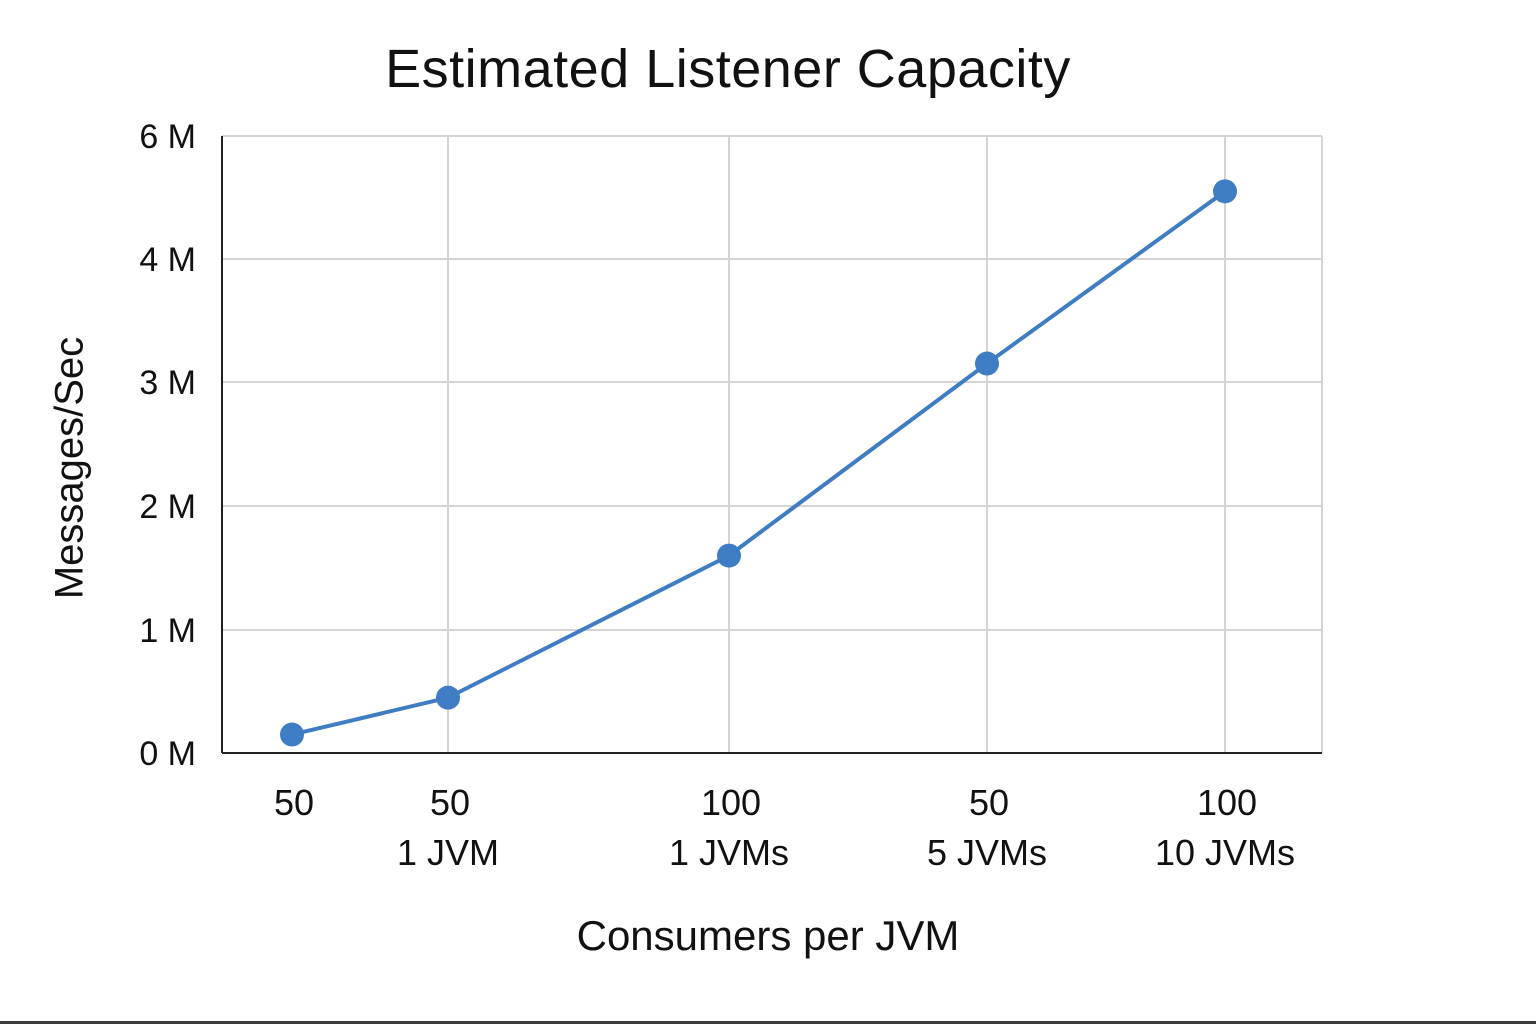 Image resolution: width=1536 pixels, height=1024 pixels. I want to click on x-tick-label: 1 JVM, so click(448, 852).